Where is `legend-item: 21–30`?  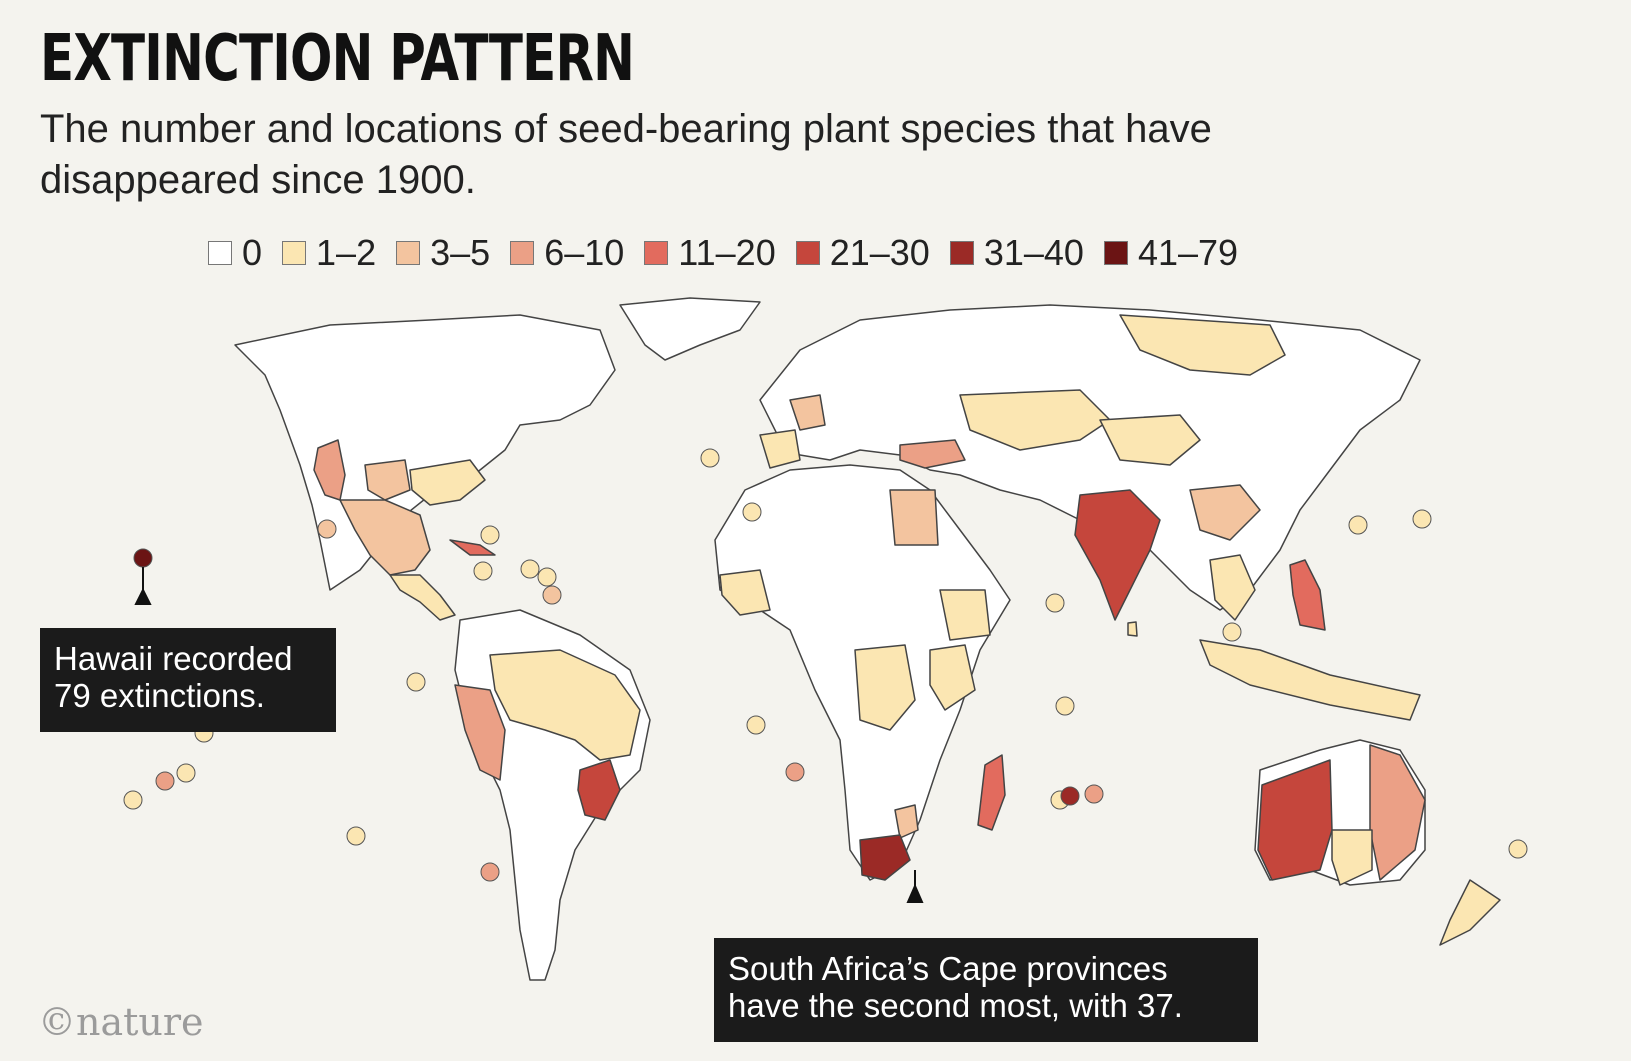
legend-item: 21–30 is located at coordinates (862, 253).